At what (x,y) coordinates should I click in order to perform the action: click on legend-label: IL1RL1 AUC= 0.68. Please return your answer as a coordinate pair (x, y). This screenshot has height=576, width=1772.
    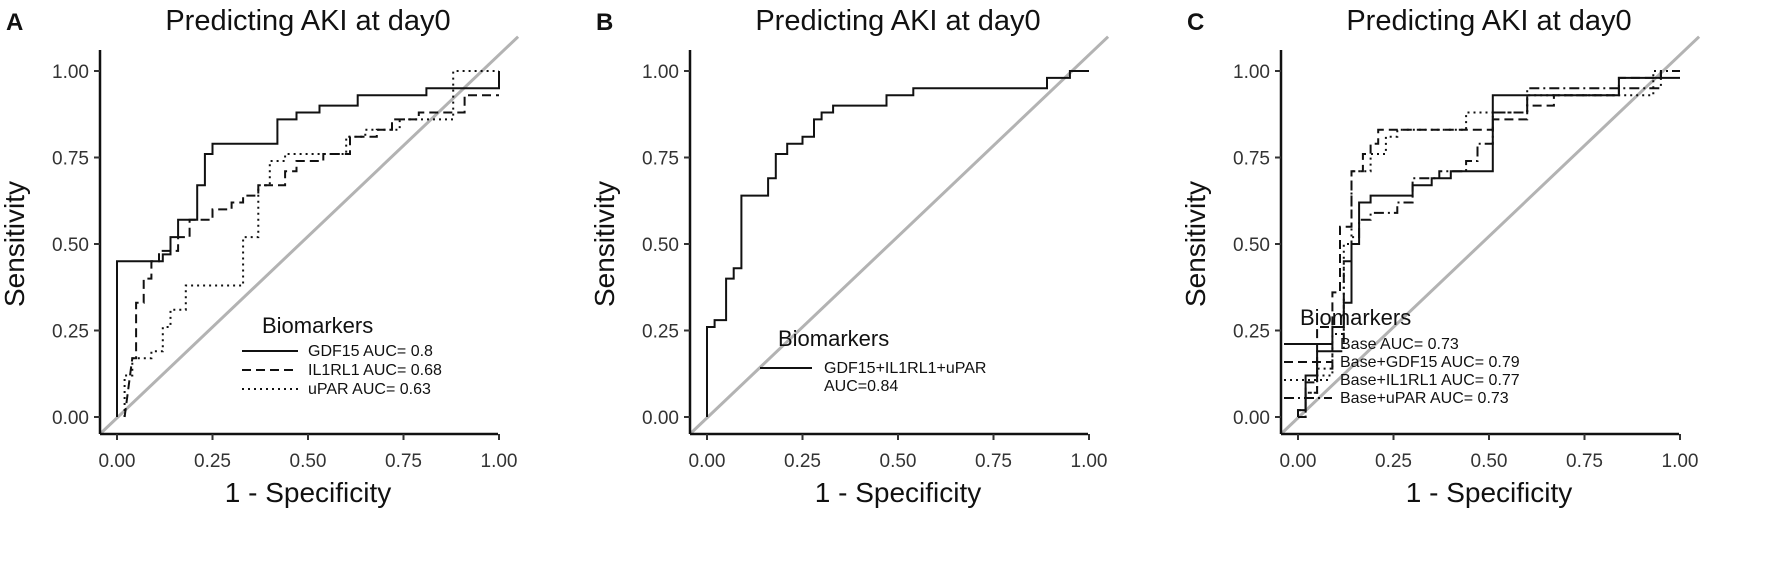
    Looking at the image, I should click on (375, 370).